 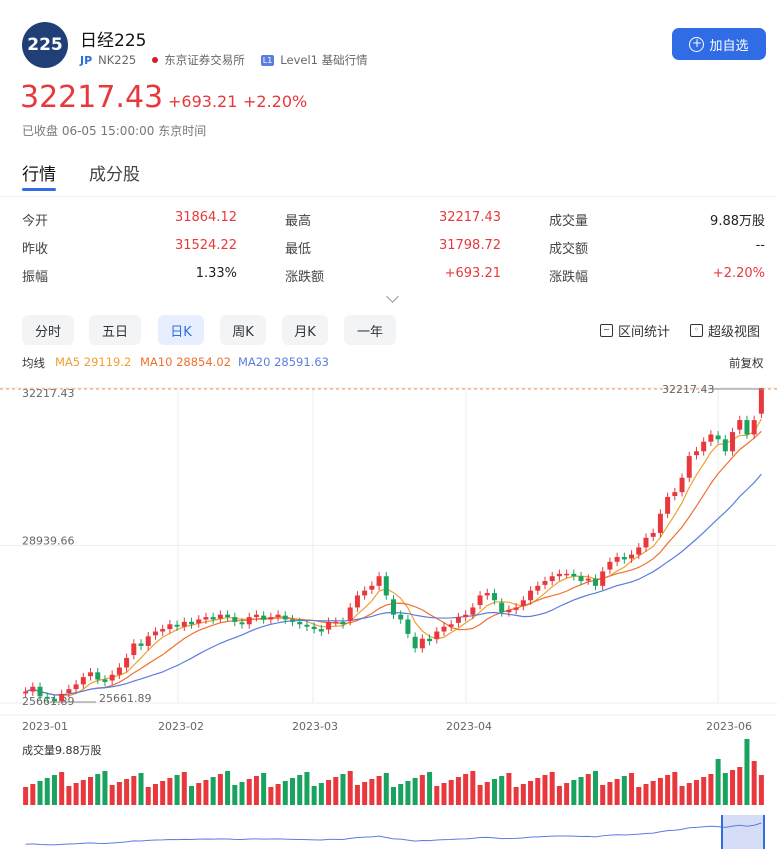 I want to click on tab-constituents: 成分股, so click(x=114, y=175).